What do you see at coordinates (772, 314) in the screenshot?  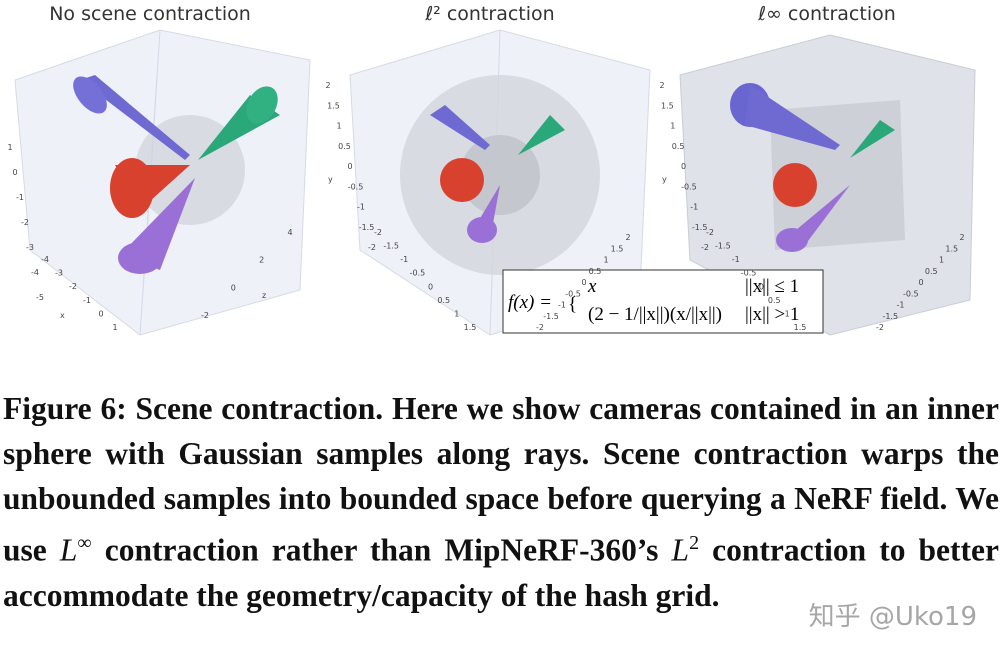 I see `formula-condition: ||x|| > 1` at bounding box center [772, 314].